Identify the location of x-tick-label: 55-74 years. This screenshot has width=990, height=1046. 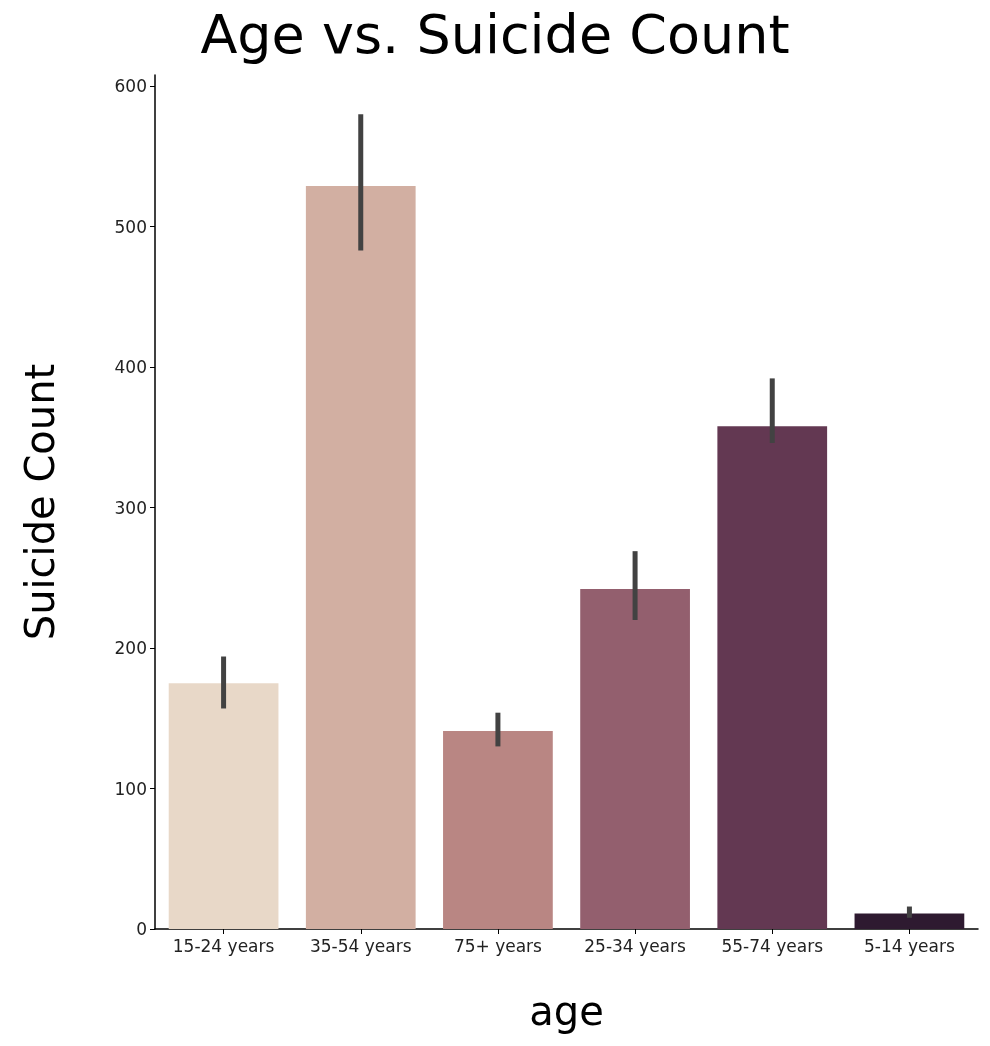
(772, 945).